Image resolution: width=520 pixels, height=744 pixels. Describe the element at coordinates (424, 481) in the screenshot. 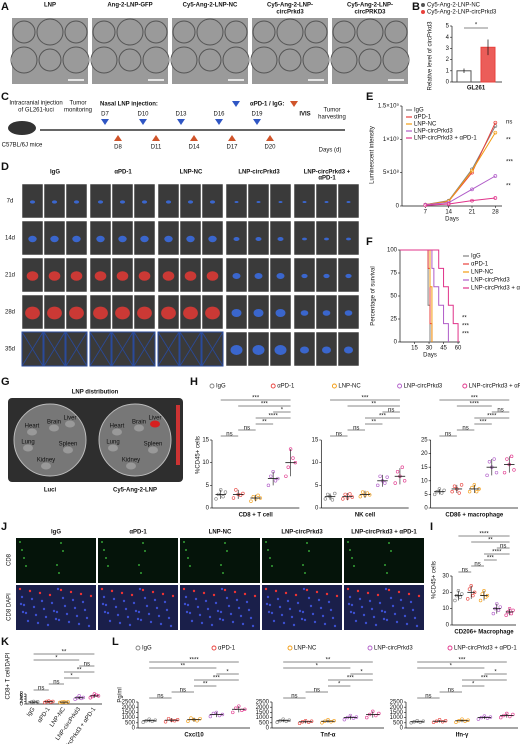

I see `y-tick-label: 10` at that location.